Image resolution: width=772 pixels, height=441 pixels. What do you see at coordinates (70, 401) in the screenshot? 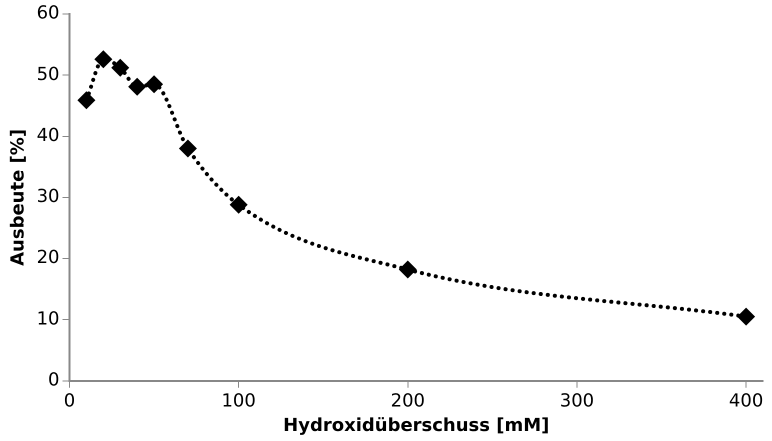
I see `x-tick-label: 0` at bounding box center [70, 401].